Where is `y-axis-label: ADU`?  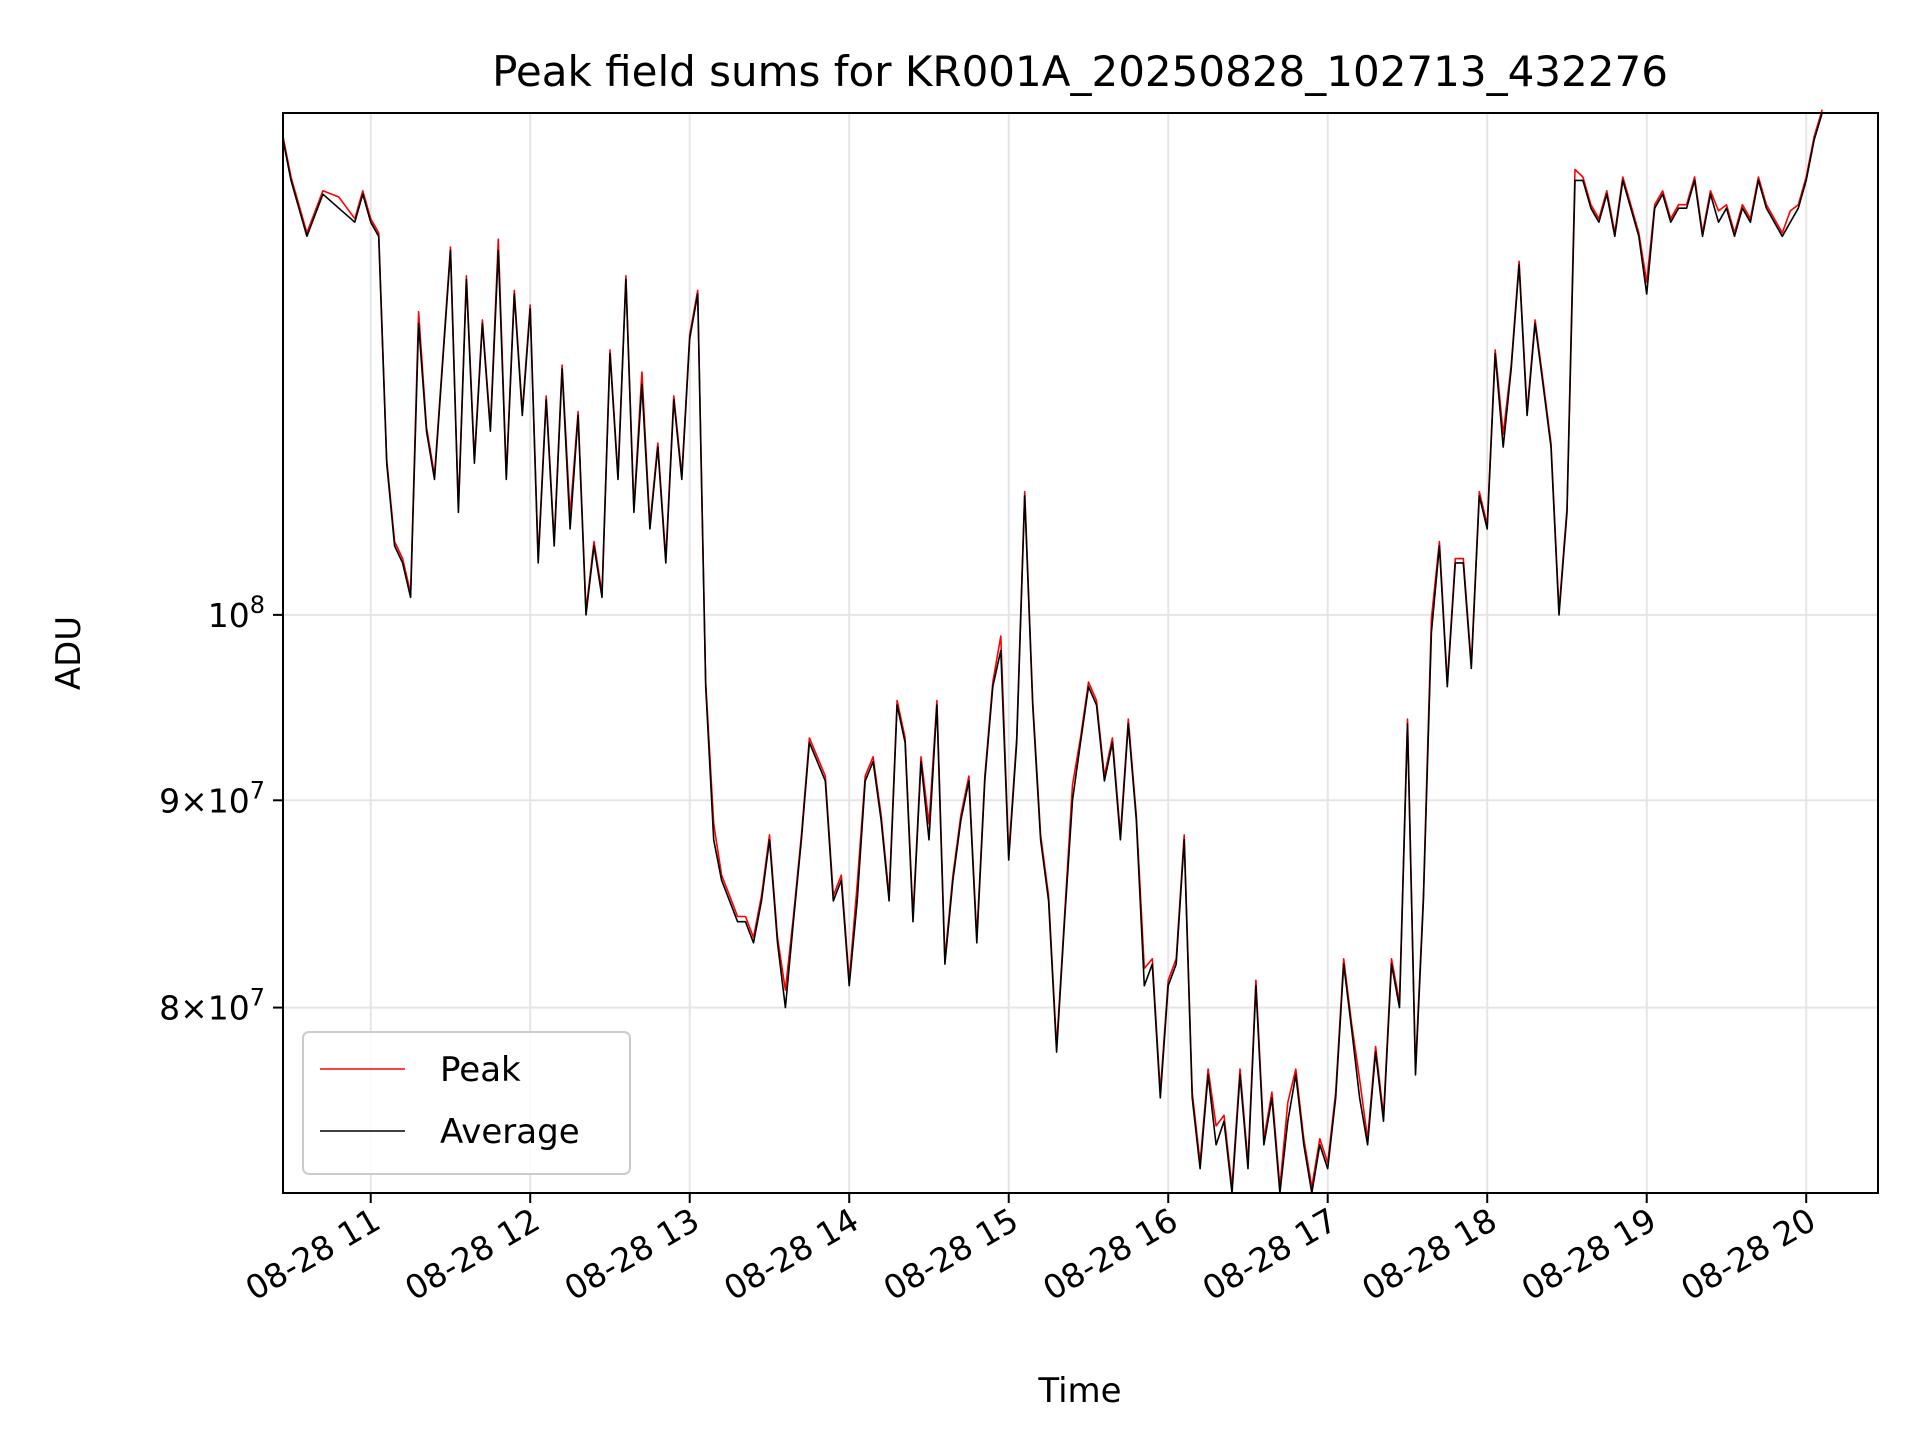 y-axis-label: ADU is located at coordinates (69, 653).